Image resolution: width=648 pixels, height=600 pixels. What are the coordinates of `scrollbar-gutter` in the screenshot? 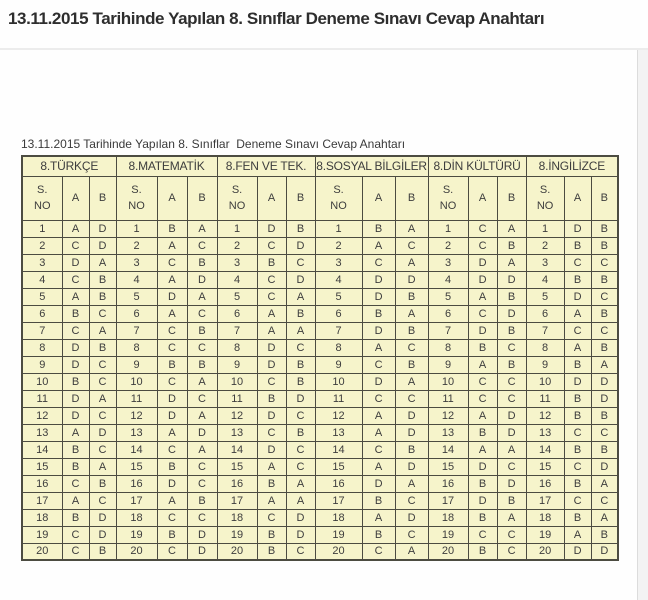 It's located at (642, 325).